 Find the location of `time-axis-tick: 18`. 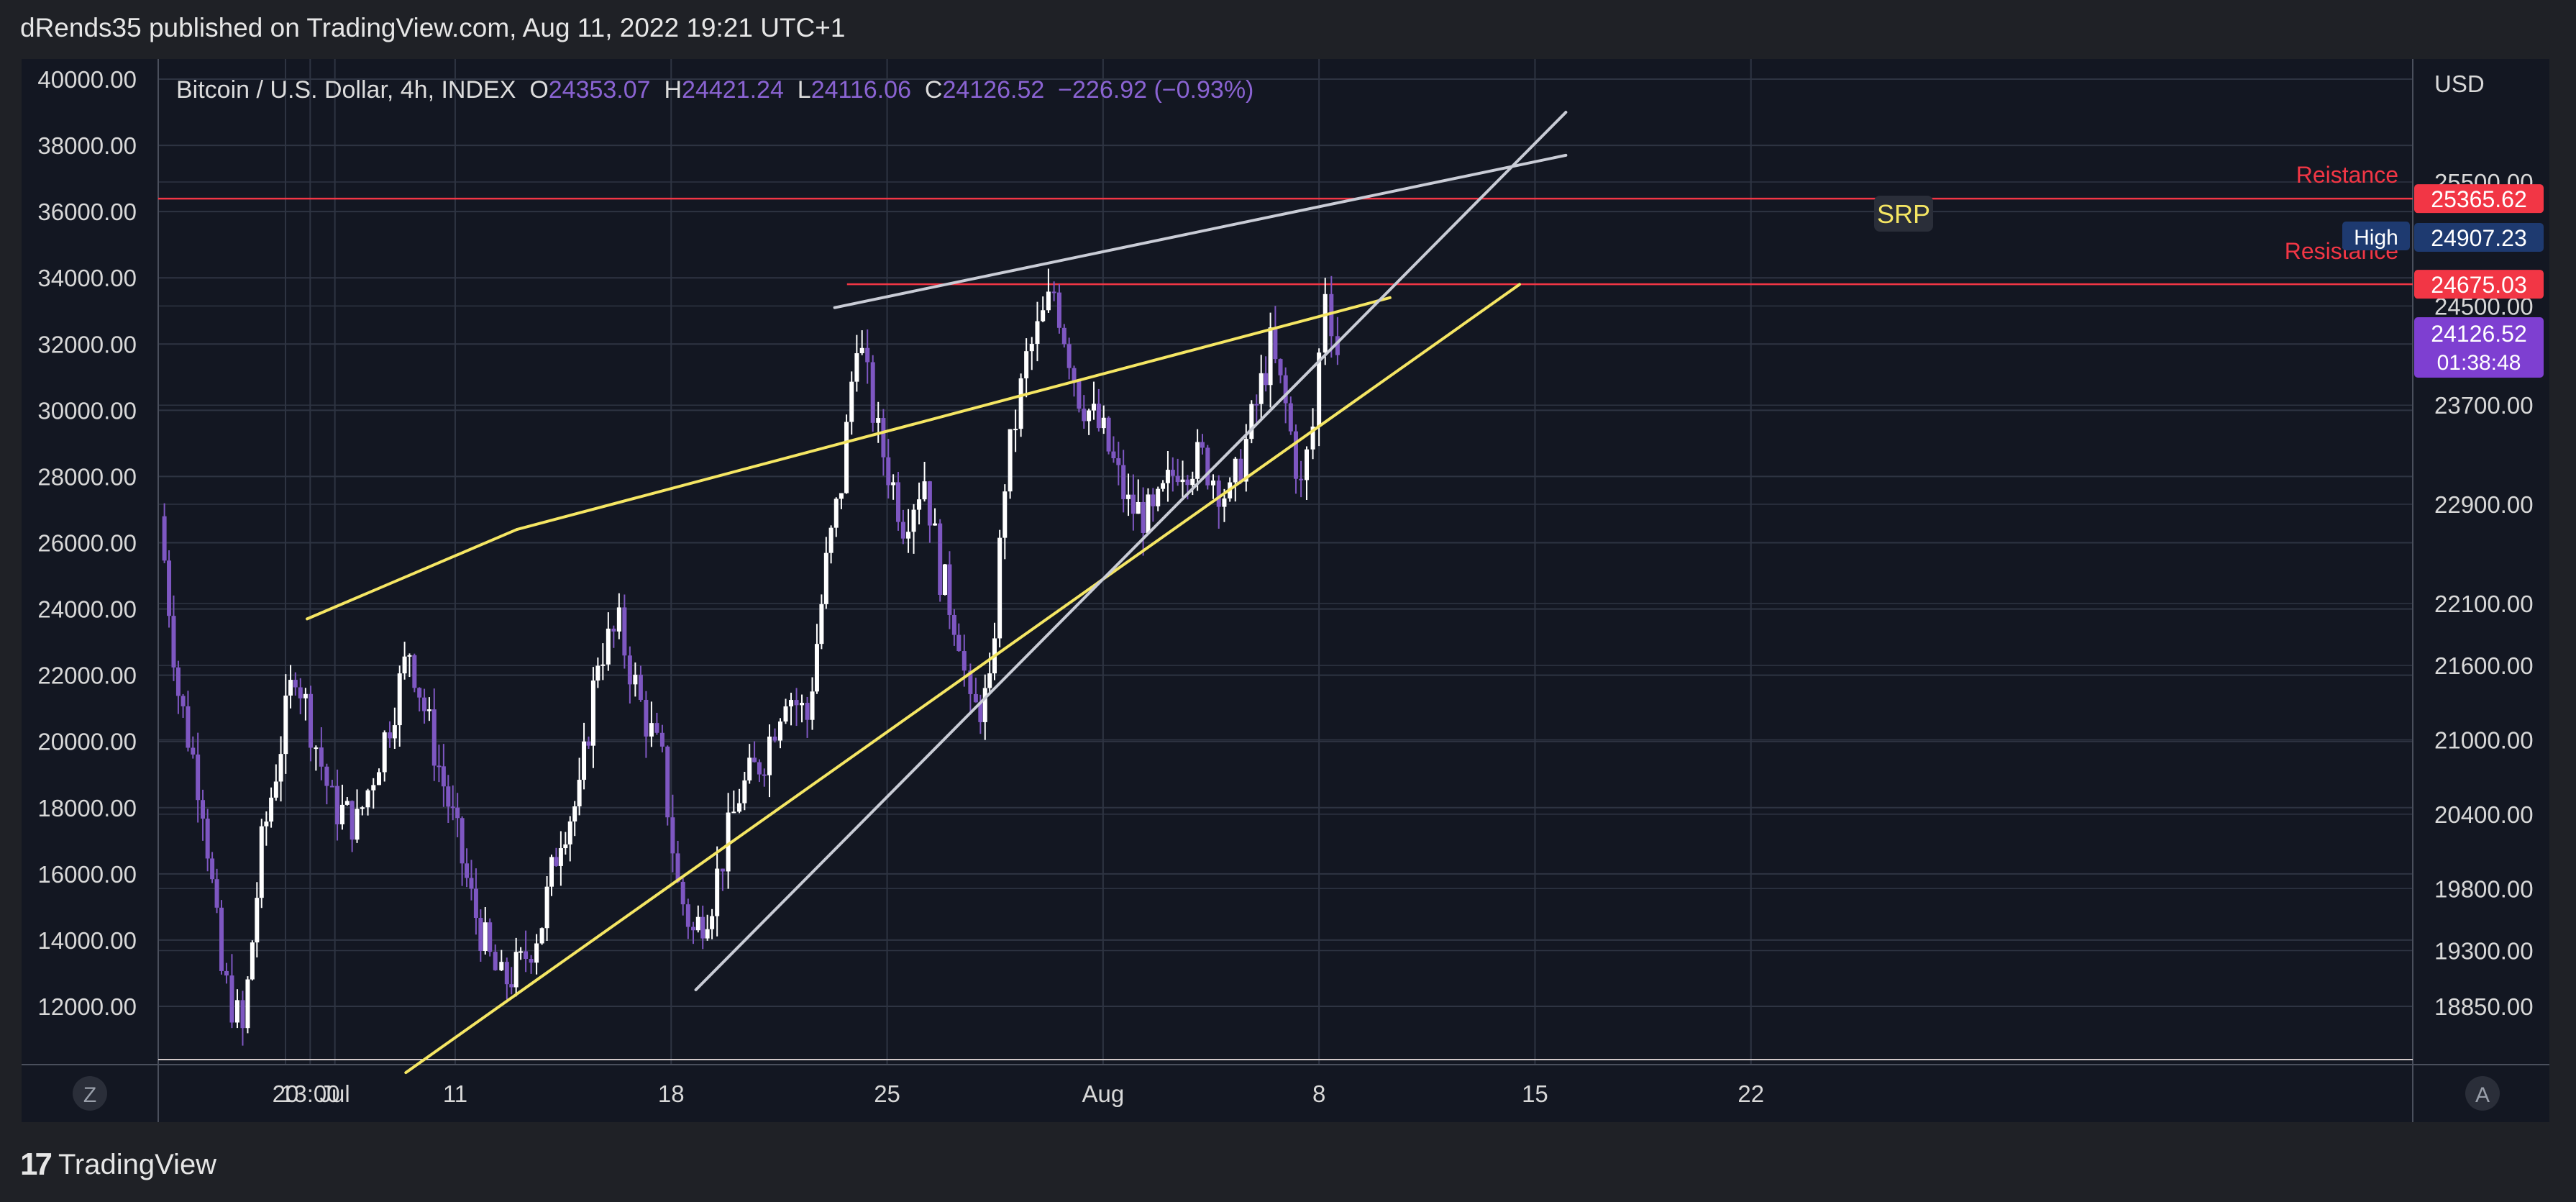

time-axis-tick: 18 is located at coordinates (671, 1094).